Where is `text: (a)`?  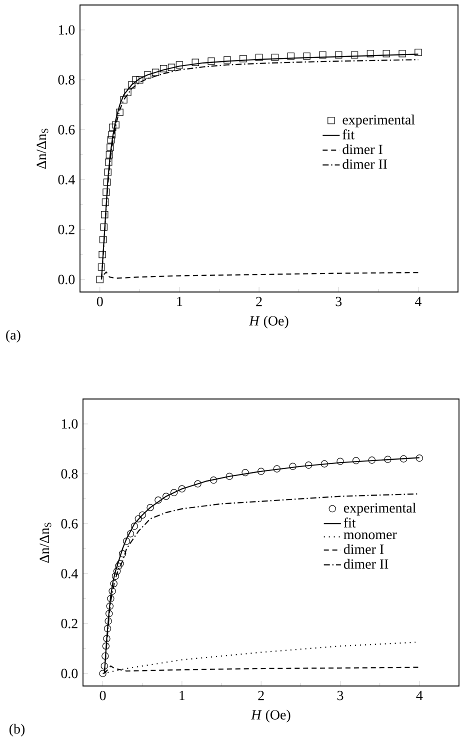 text: (a) is located at coordinates (13, 336).